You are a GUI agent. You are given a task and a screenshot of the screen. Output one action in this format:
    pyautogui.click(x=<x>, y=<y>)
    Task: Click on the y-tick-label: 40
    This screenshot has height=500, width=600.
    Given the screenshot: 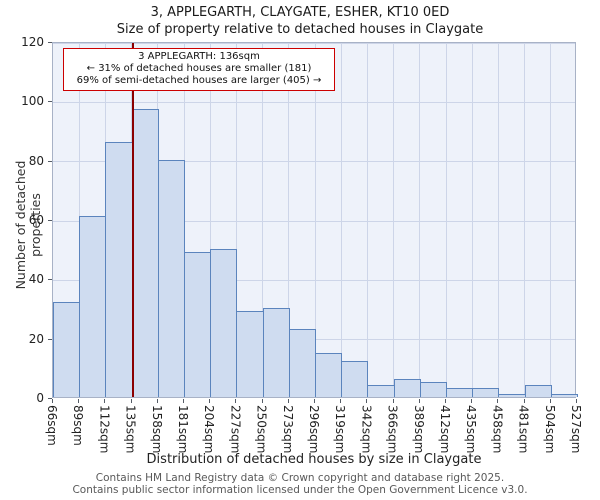 What is the action you would take?
    pyautogui.click(x=36, y=279)
    